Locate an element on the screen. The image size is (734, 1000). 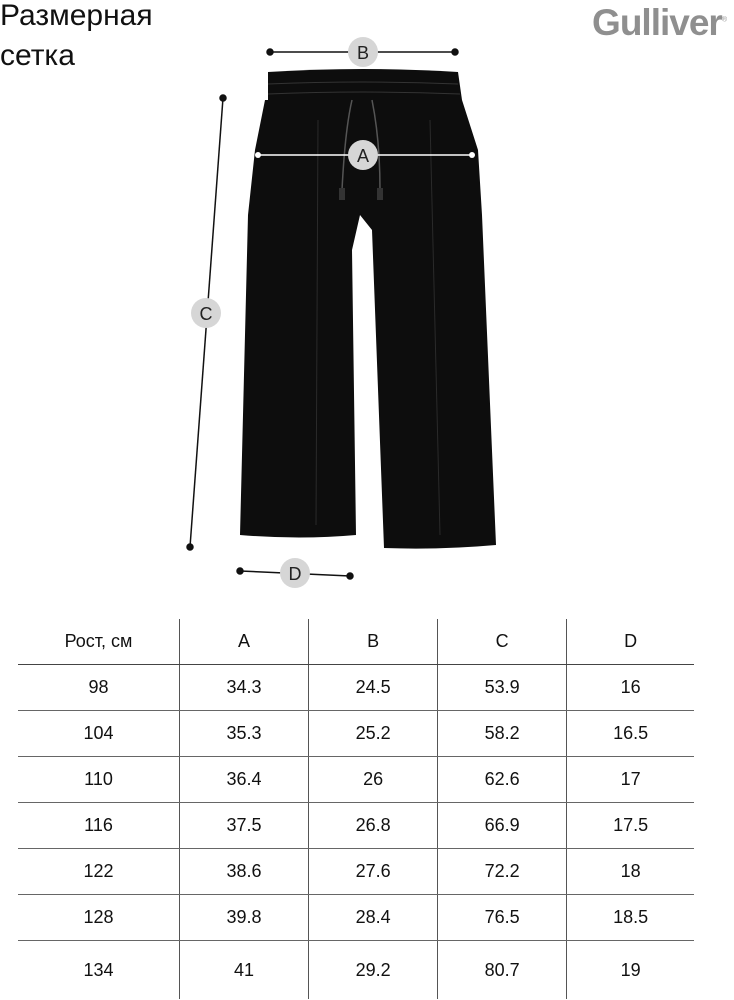
table-cell: 122 is located at coordinates (99, 871).